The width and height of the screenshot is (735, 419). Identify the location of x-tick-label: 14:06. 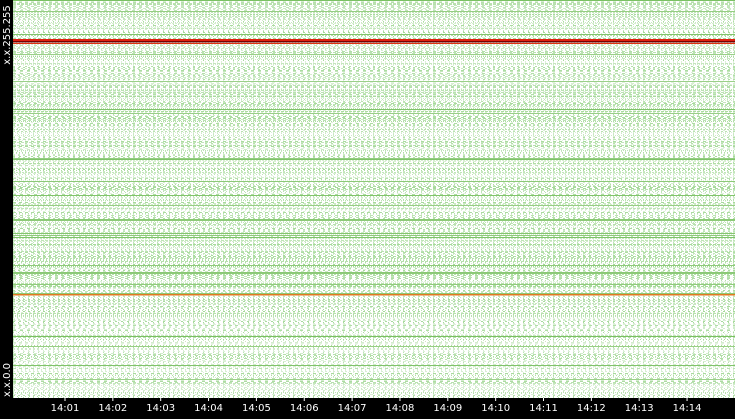
(304, 408).